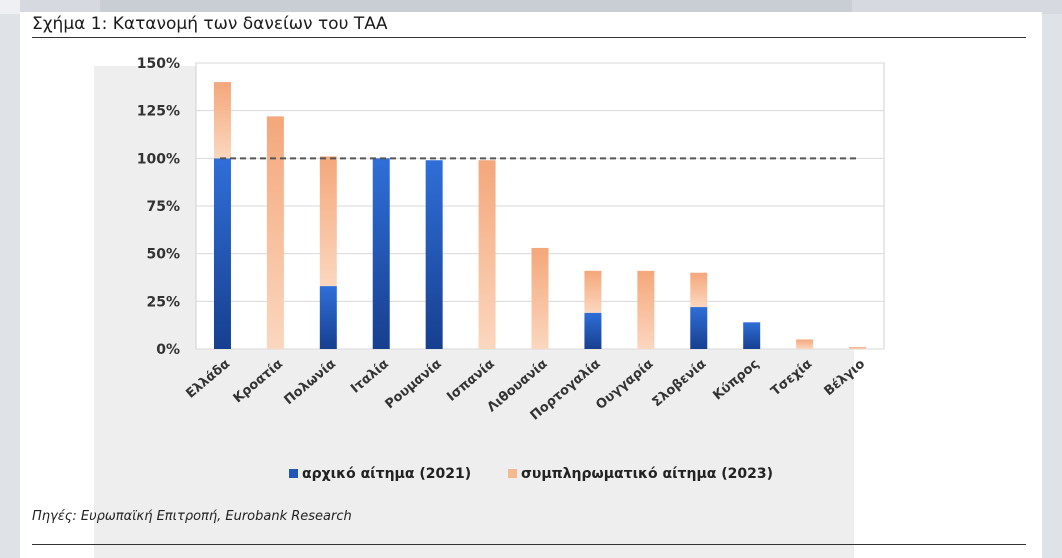 Image resolution: width=1062 pixels, height=558 pixels. Describe the element at coordinates (845, 378) in the screenshot. I see `x-tick-label: Βέλγιο` at that location.